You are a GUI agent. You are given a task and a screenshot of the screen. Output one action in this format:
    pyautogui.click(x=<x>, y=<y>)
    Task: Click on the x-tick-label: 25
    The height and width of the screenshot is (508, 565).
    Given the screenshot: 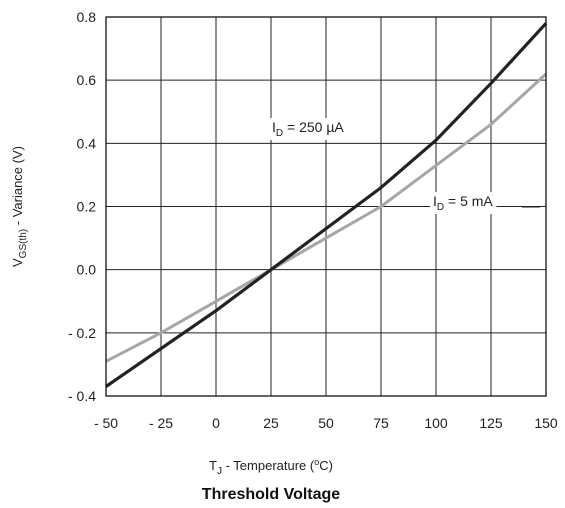 What is the action you would take?
    pyautogui.click(x=271, y=423)
    